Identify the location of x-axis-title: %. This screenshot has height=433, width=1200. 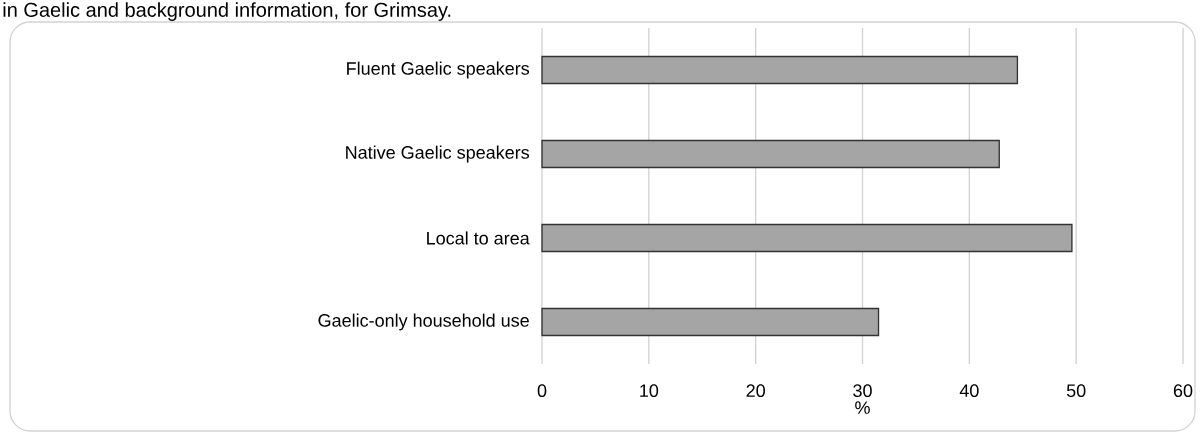
(862, 407).